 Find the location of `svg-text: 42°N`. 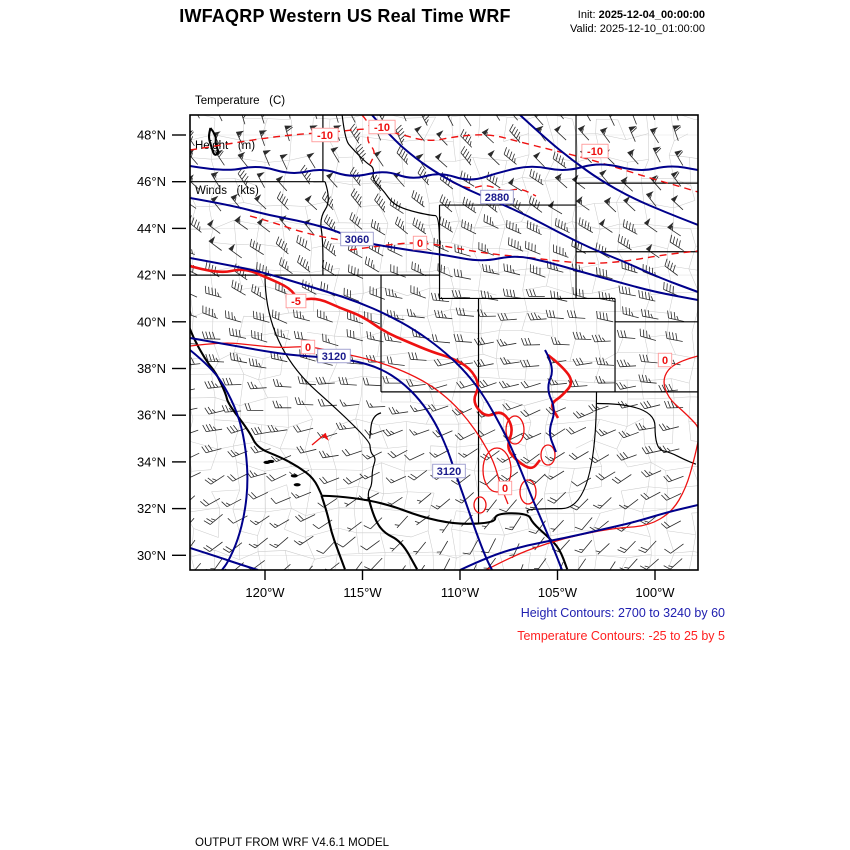

svg-text: 42°N is located at coordinates (151, 275).